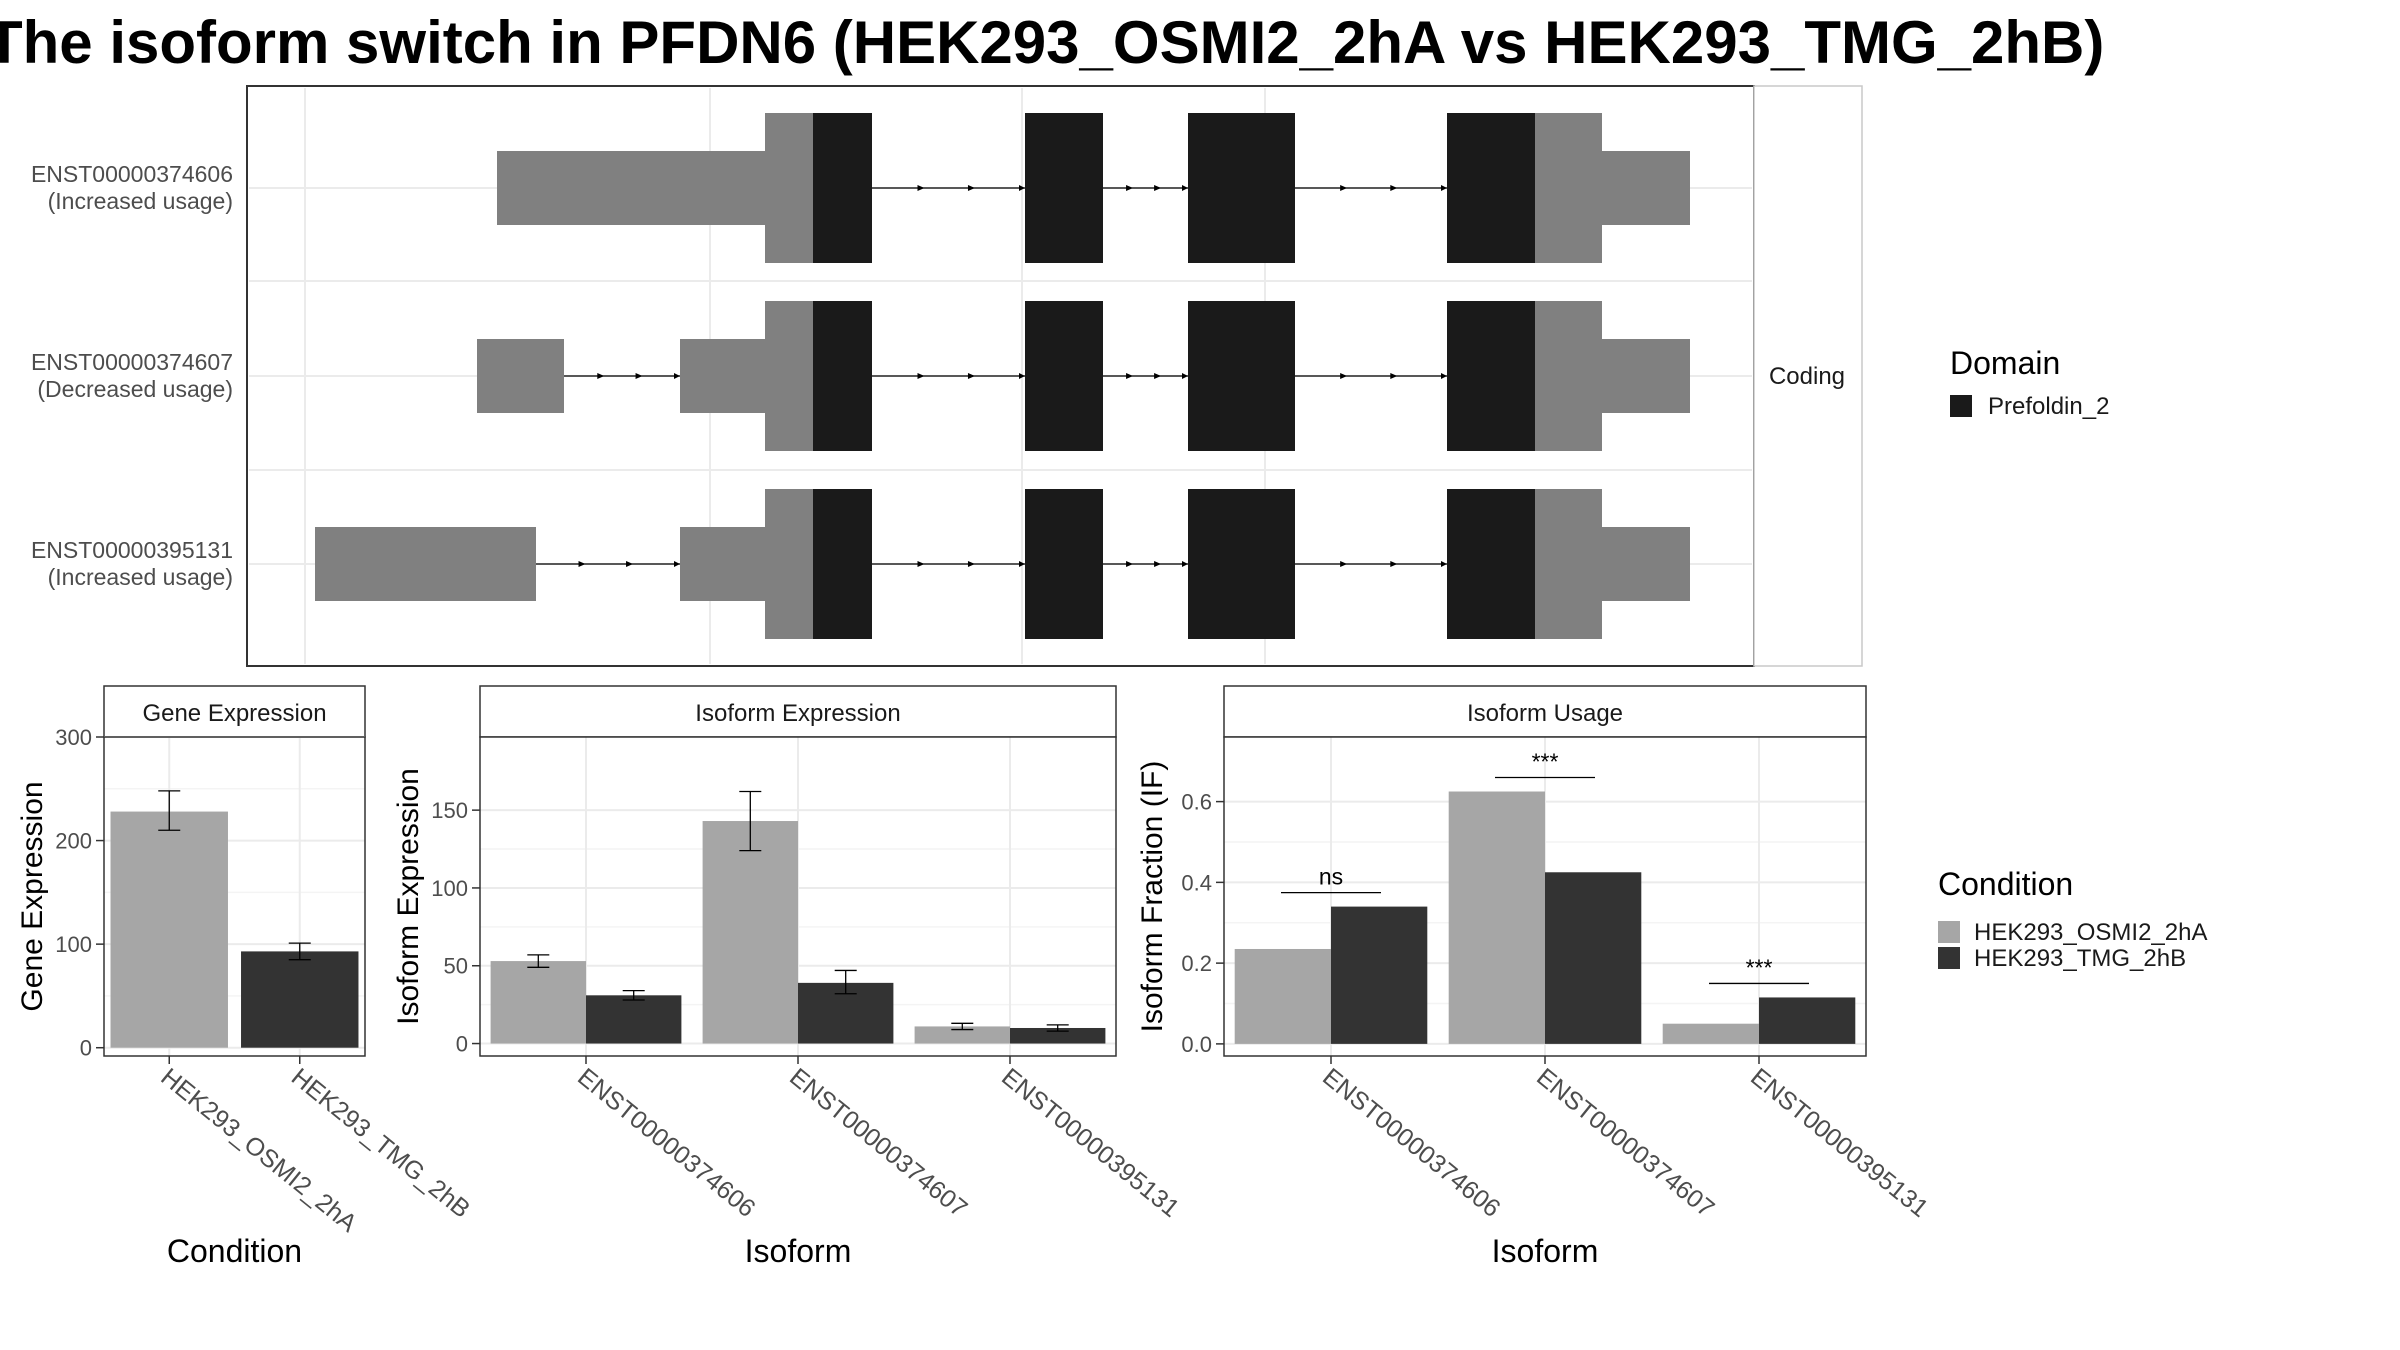 This screenshot has width=2400, height=1350. What do you see at coordinates (1949, 932) in the screenshot?
I see `condition-legend-key` at bounding box center [1949, 932].